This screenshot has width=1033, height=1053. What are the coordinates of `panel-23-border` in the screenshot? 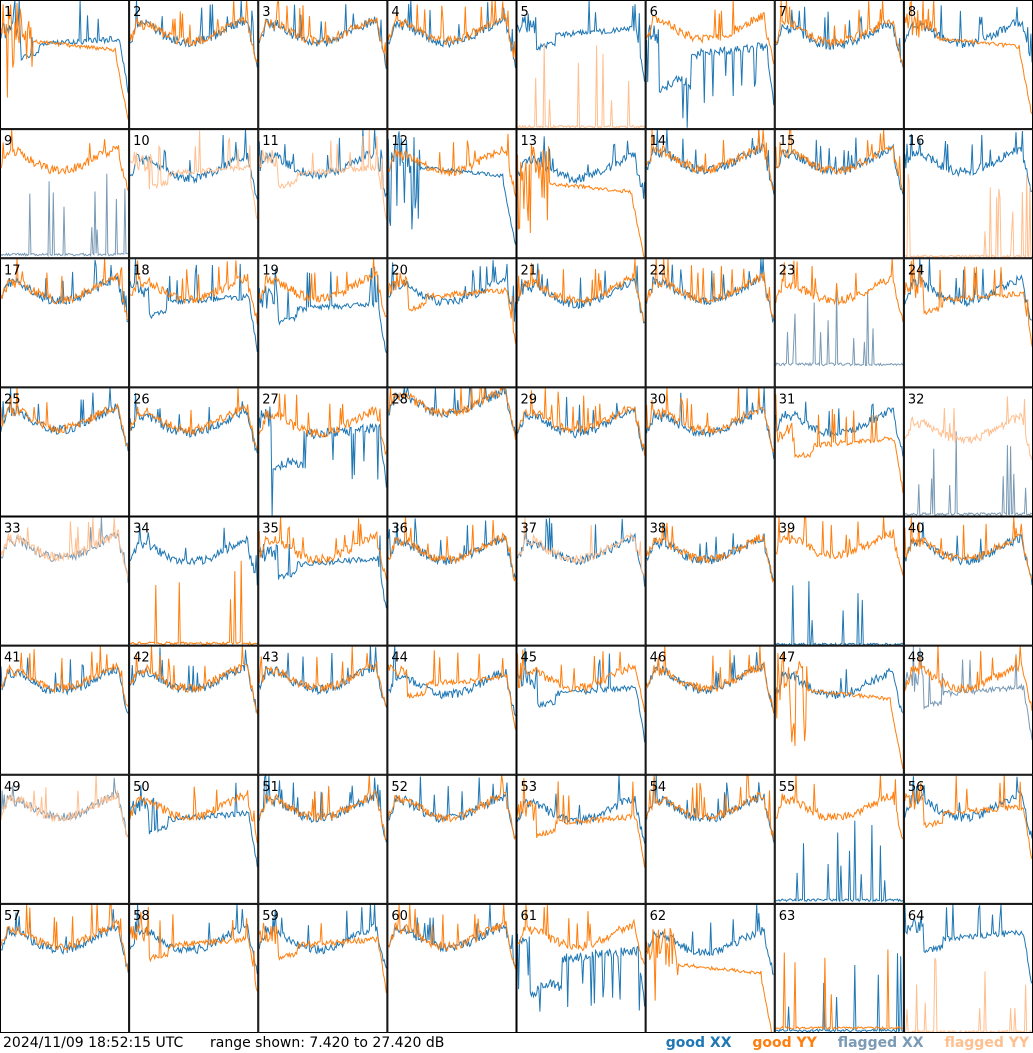 It's located at (839, 323).